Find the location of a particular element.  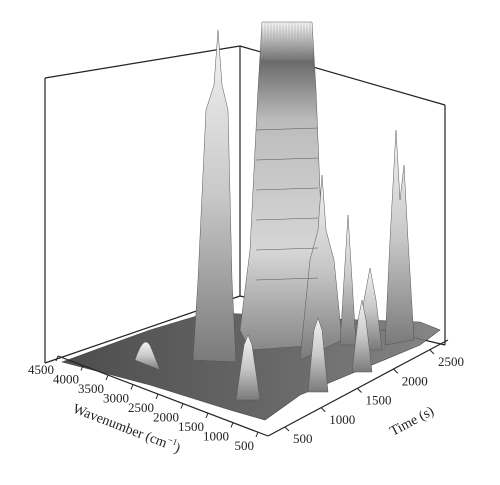

time-axis-line is located at coordinates (358, 388).